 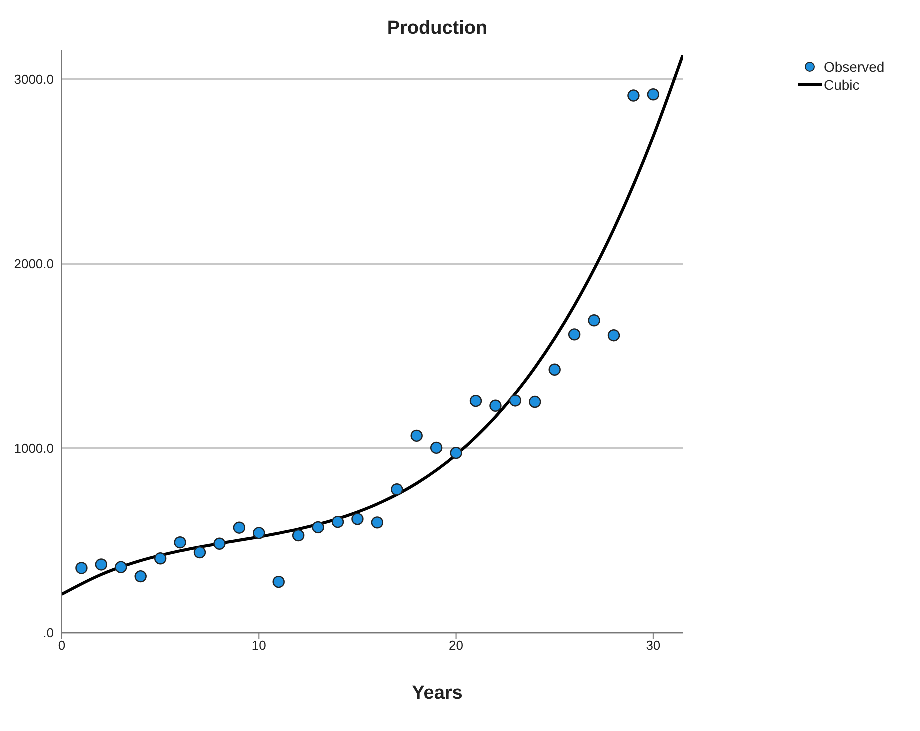 What do you see at coordinates (34, 448) in the screenshot?
I see `y-tick-label: 1000.0` at bounding box center [34, 448].